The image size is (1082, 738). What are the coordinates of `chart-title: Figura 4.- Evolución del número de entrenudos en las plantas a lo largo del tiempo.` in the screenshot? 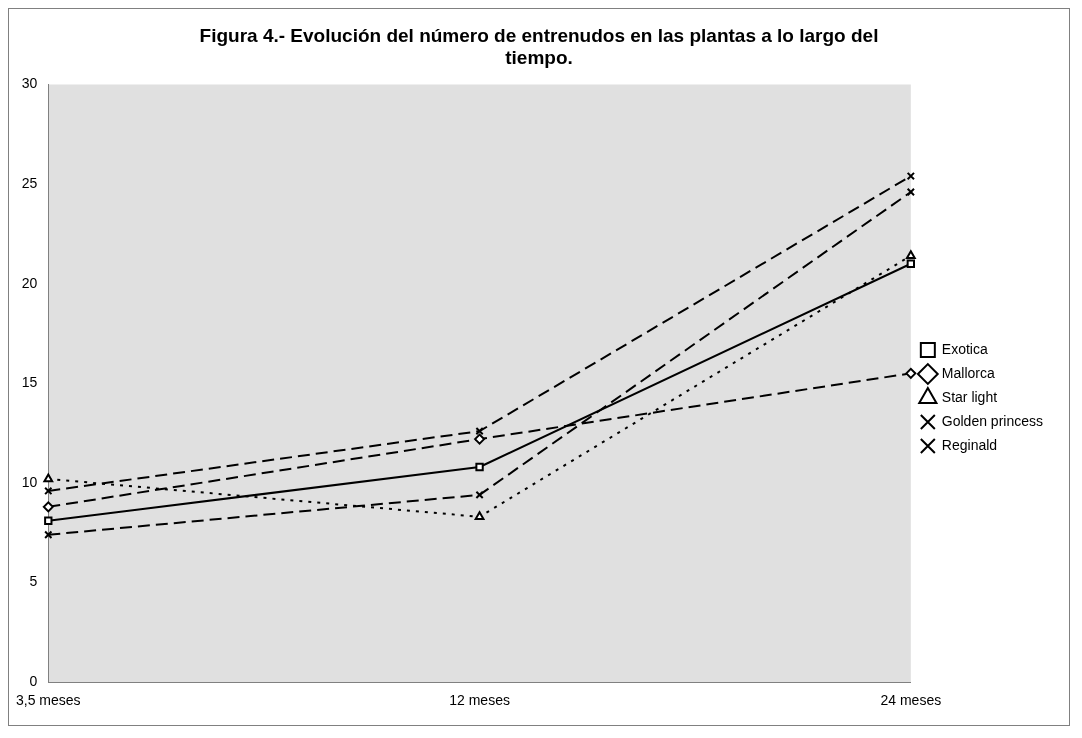 It's located at (539, 47).